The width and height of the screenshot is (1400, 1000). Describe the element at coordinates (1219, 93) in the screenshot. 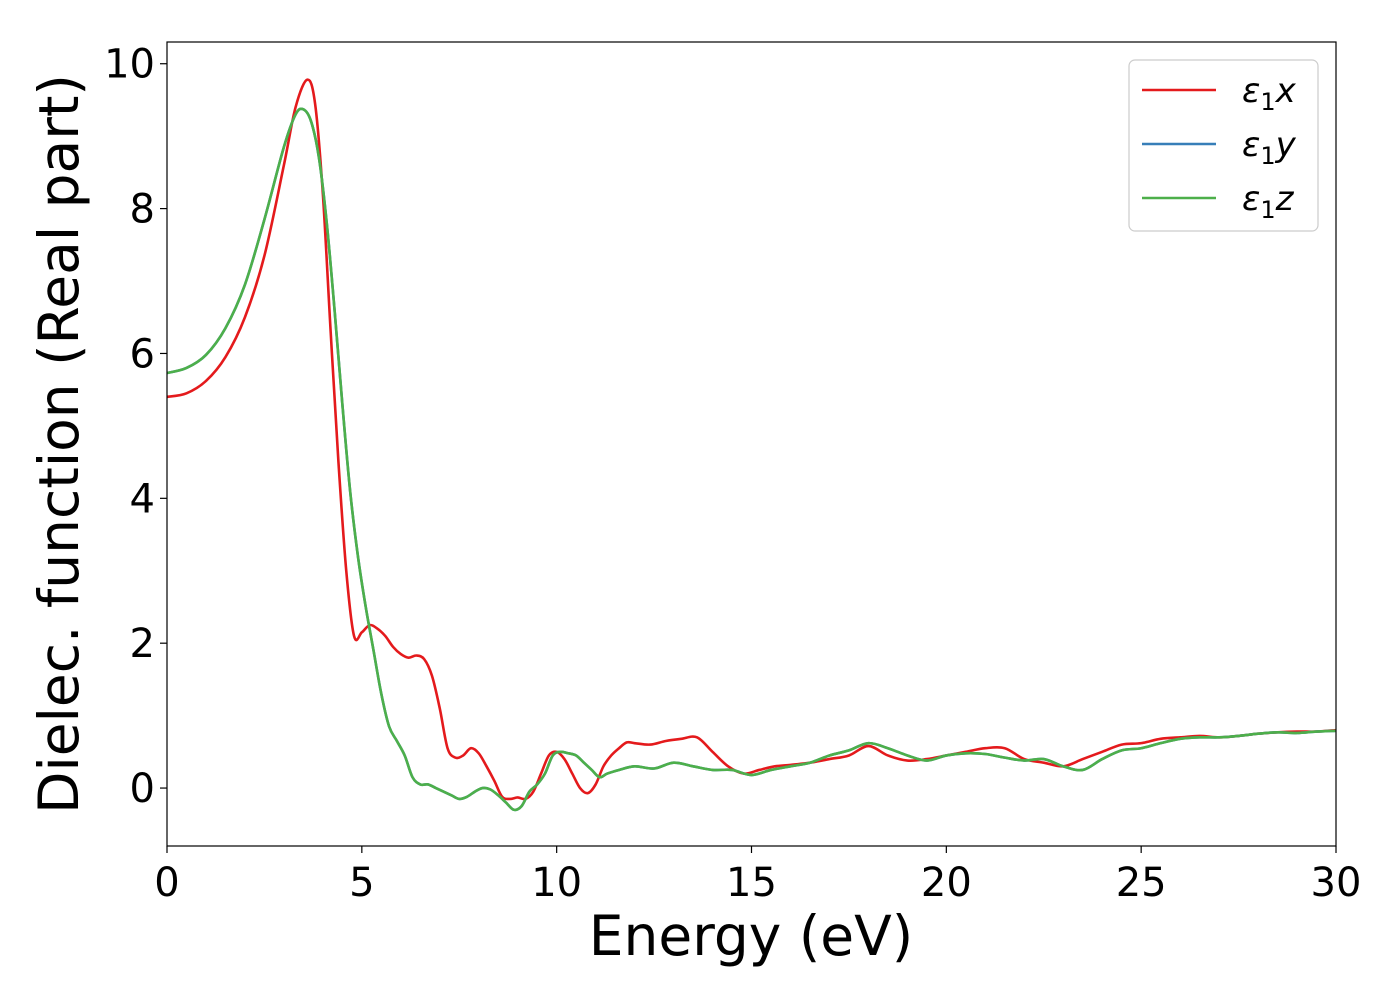

I see `legend-entry-x: ε1x` at that location.